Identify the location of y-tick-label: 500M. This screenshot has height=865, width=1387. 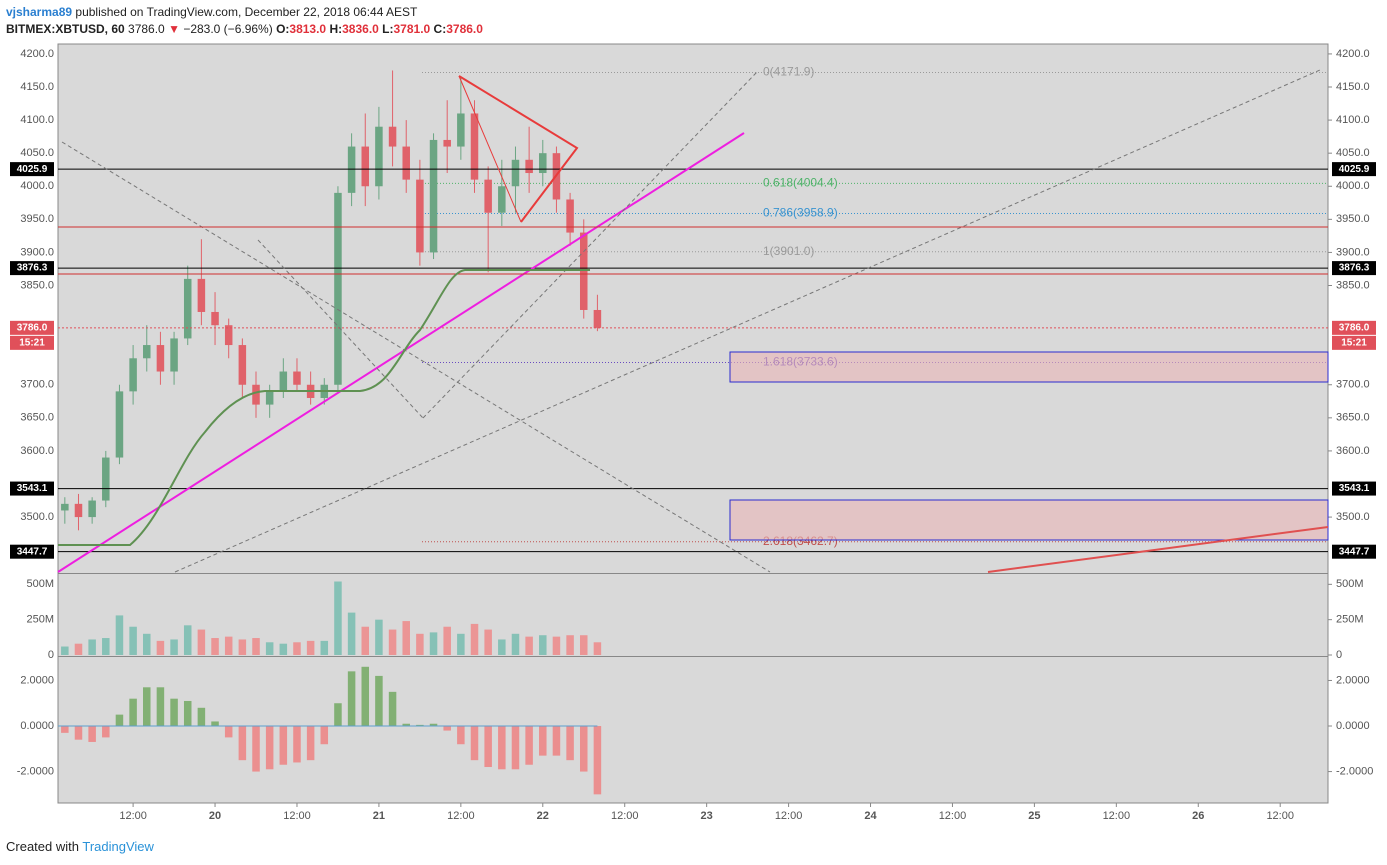
(40, 584).